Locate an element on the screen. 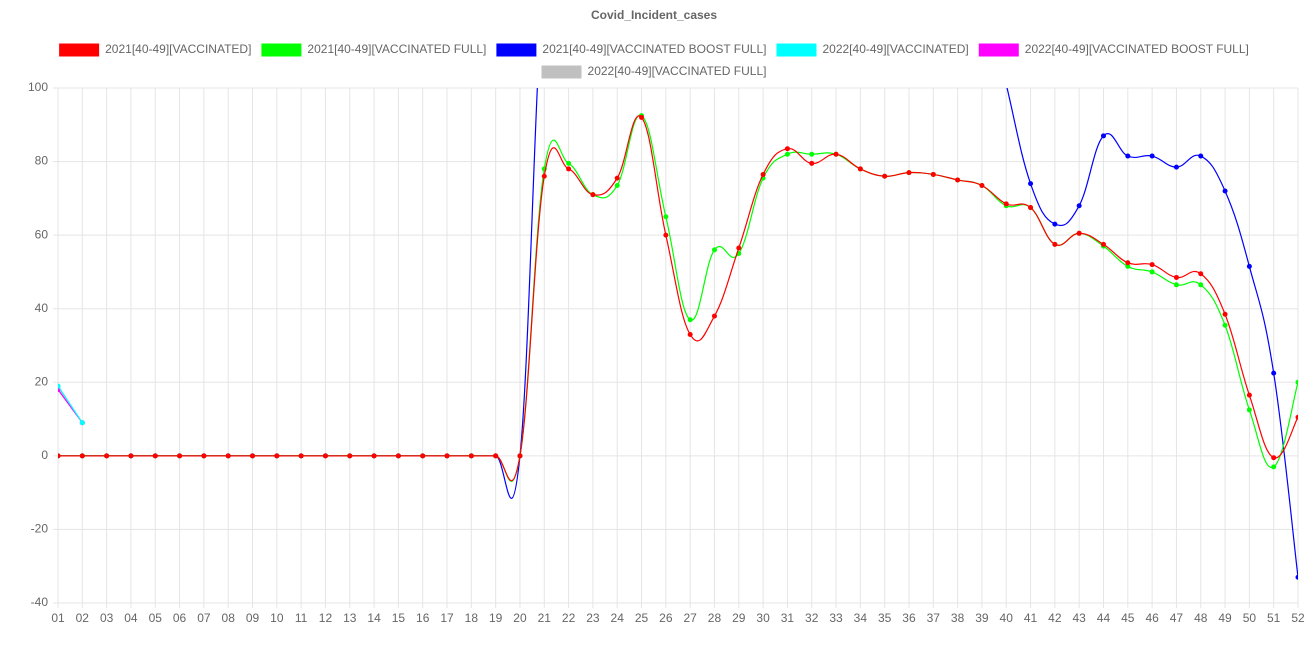  x-tick-label: 51 is located at coordinates (1274, 618).